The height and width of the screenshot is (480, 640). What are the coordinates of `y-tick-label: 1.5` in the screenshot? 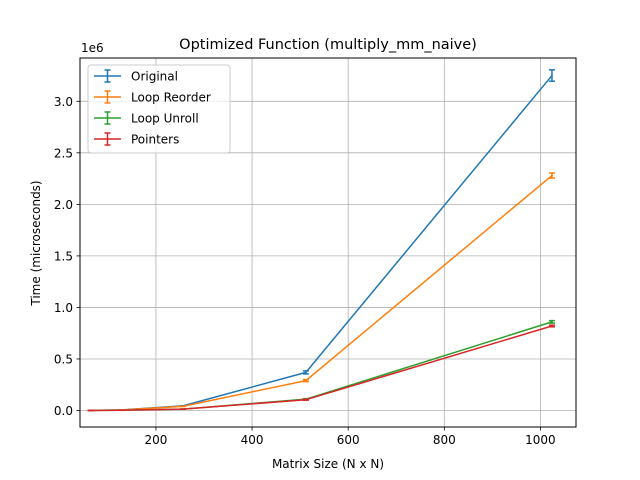 It's located at (63, 256).